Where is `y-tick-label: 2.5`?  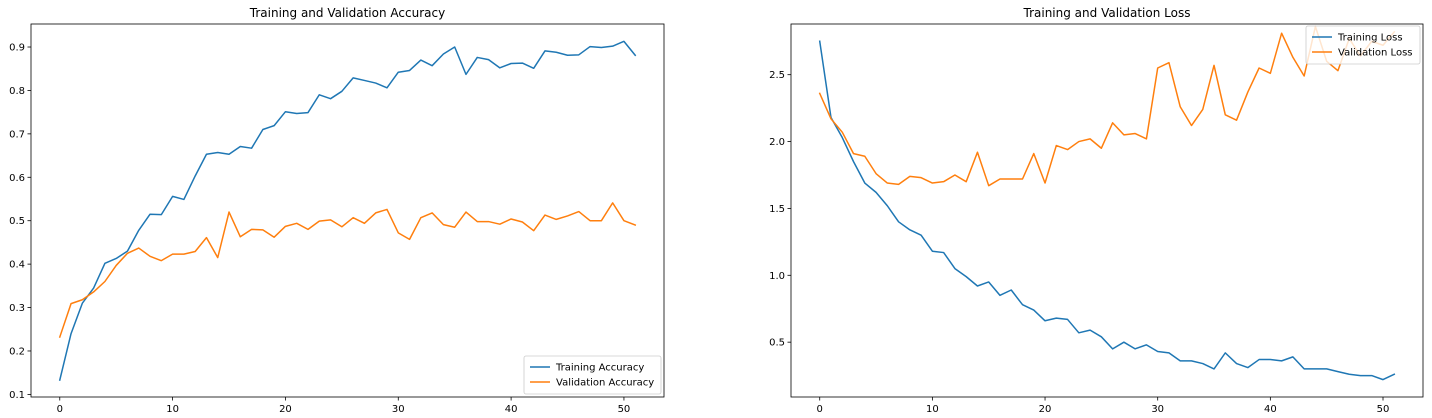 y-tick-label: 2.5 is located at coordinates (777, 75).